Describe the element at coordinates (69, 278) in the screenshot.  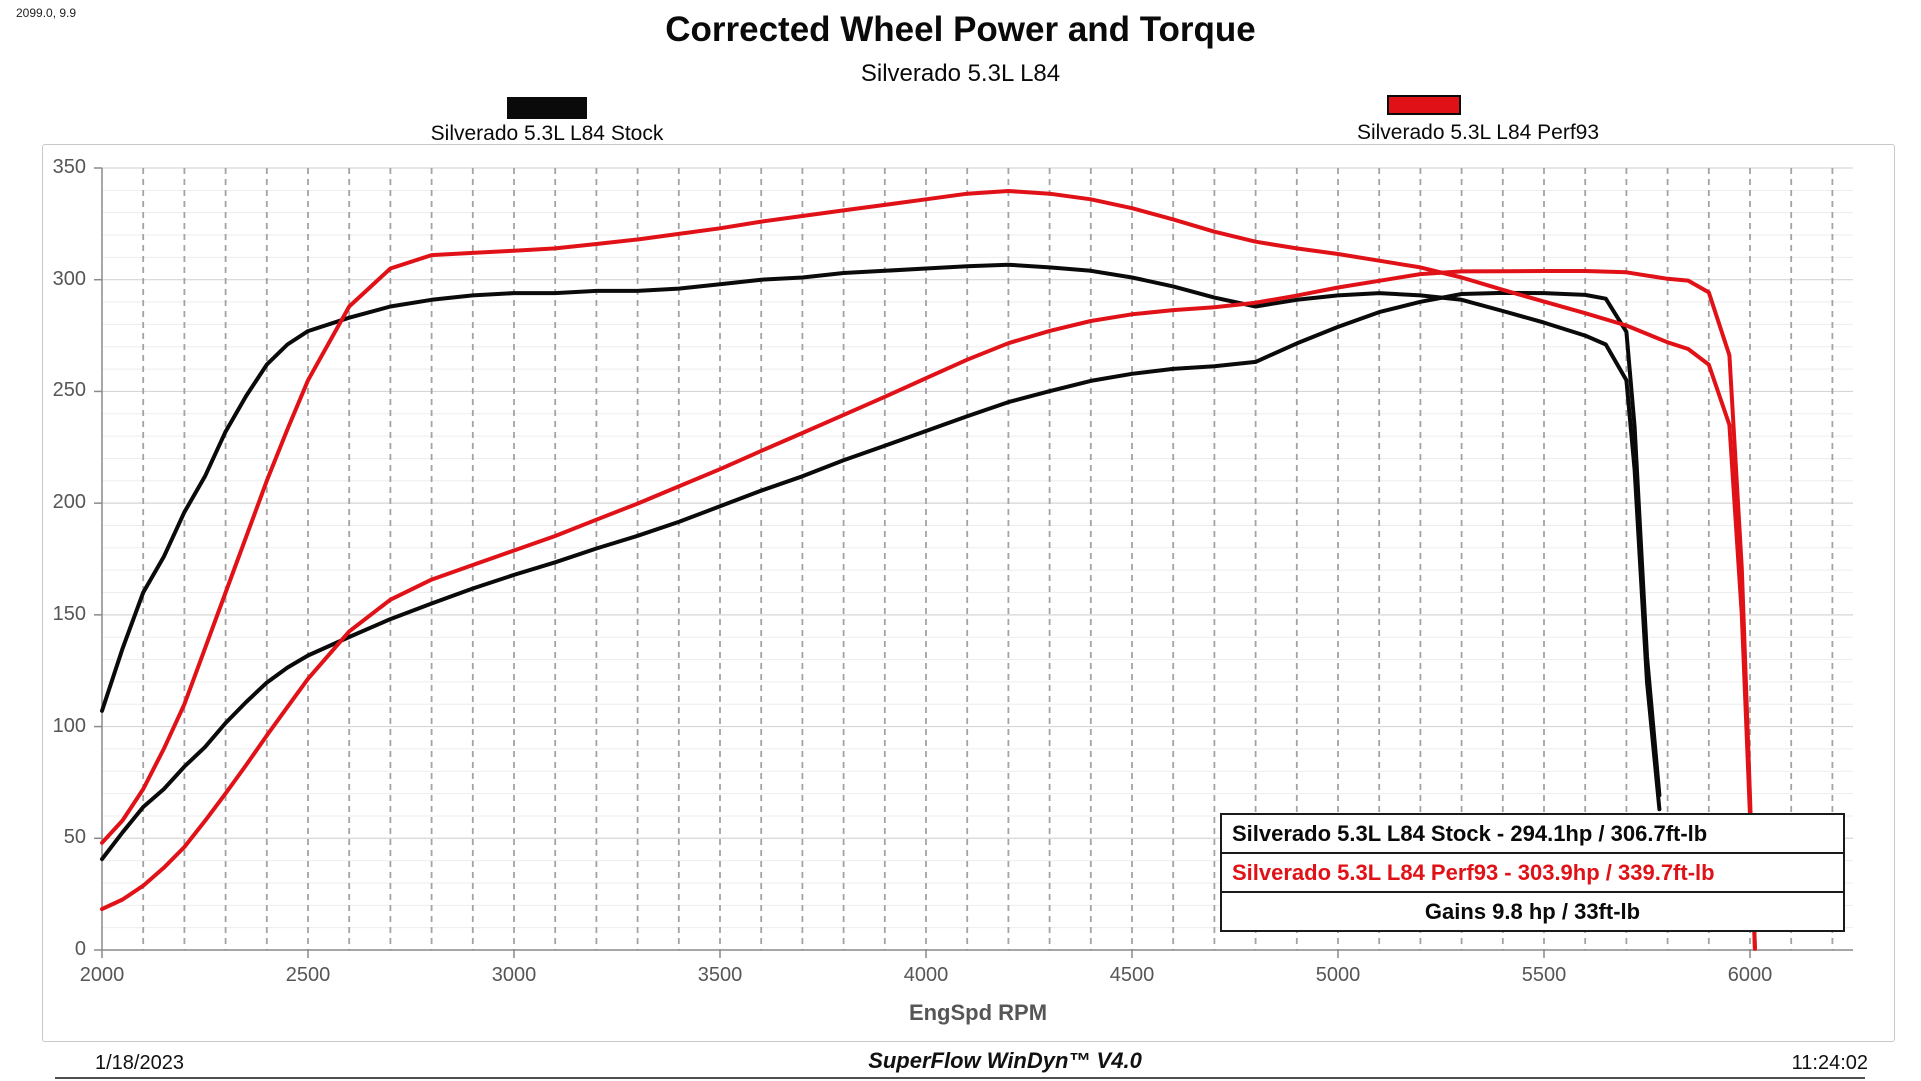
I see `y-tick-label: 300` at that location.